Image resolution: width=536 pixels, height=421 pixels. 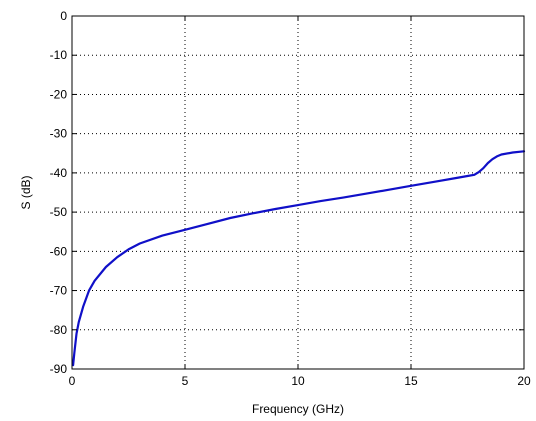 I want to click on y-tick-label: -30, so click(x=59, y=134).